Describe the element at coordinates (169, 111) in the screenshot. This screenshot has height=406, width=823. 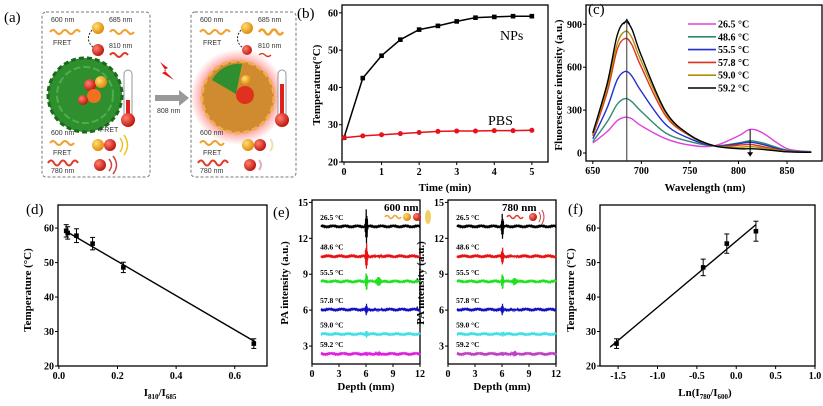
I see `laser-wavelength: 808 nm` at that location.